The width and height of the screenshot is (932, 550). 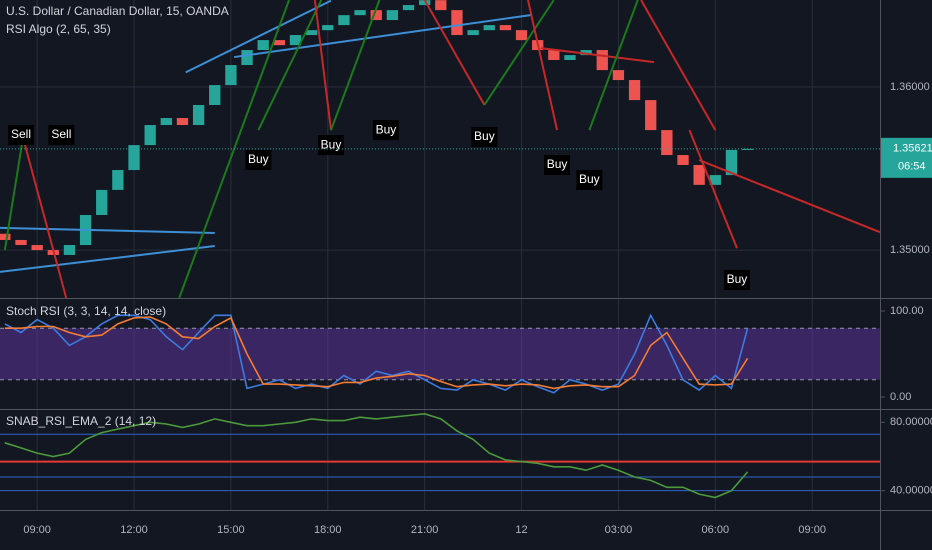 I want to click on last-price-box, so click(x=906, y=157).